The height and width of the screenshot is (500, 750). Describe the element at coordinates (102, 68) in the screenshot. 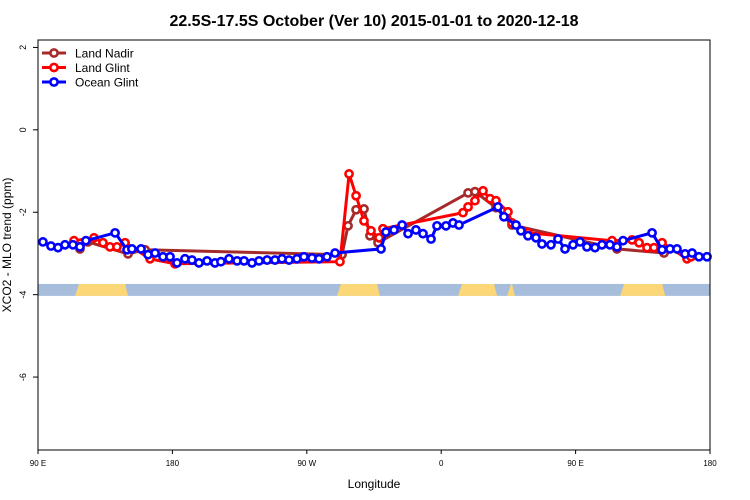

I see `legend-label: Land Glint` at that location.